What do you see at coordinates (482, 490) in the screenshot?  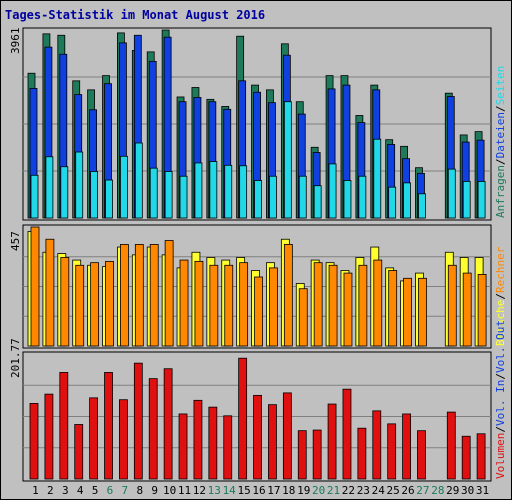 I see `x-tick-label: 31` at bounding box center [482, 490].